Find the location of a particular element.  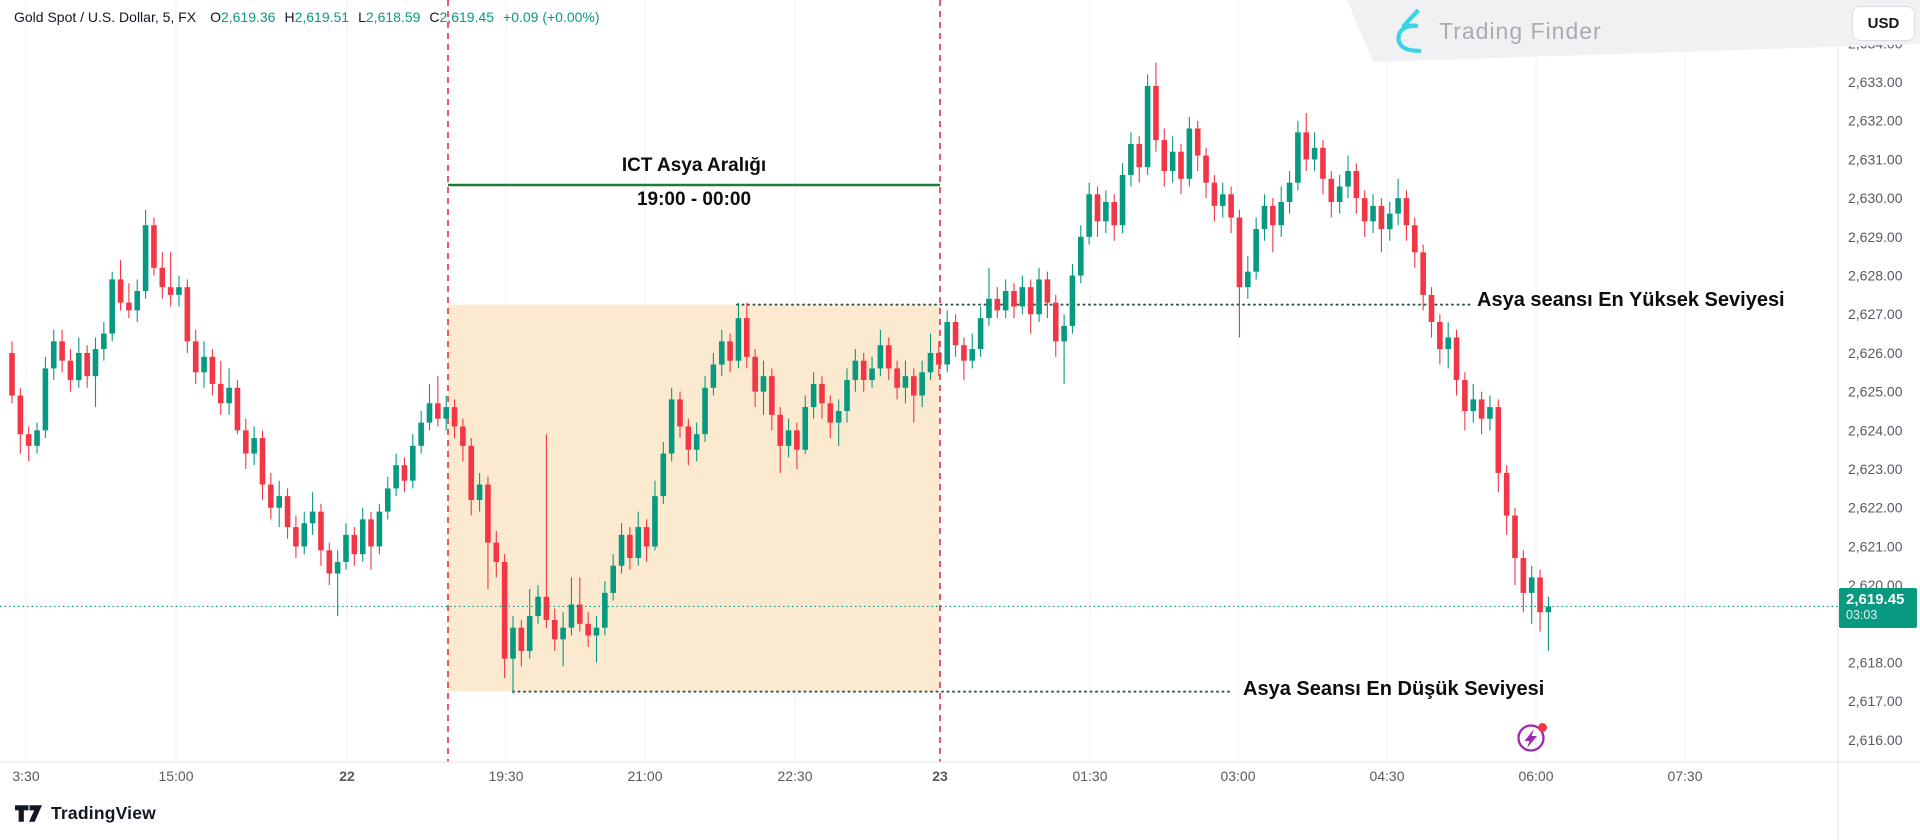

ohlc-key: H is located at coordinates (289, 17).